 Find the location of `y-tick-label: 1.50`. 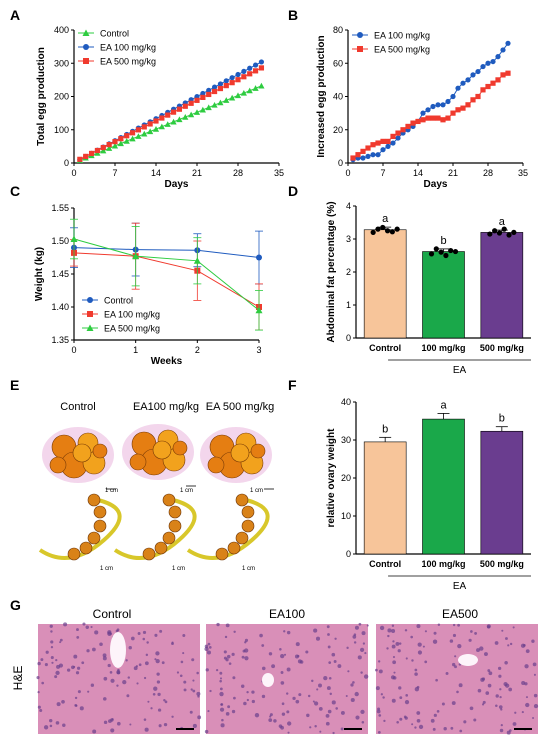

y-tick-label: 1.50 is located at coordinates (60, 241).